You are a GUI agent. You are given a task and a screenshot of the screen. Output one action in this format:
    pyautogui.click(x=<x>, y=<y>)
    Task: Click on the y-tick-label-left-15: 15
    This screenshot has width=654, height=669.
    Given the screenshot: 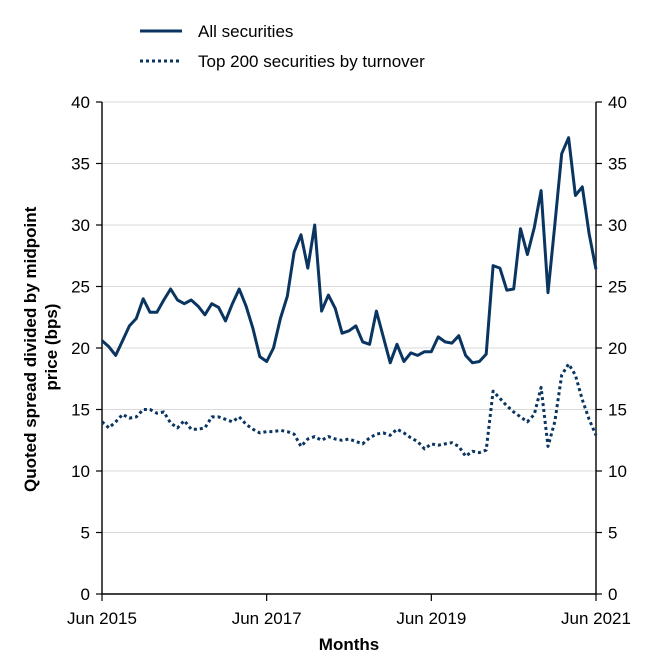 What is the action you would take?
    pyautogui.click(x=80, y=410)
    